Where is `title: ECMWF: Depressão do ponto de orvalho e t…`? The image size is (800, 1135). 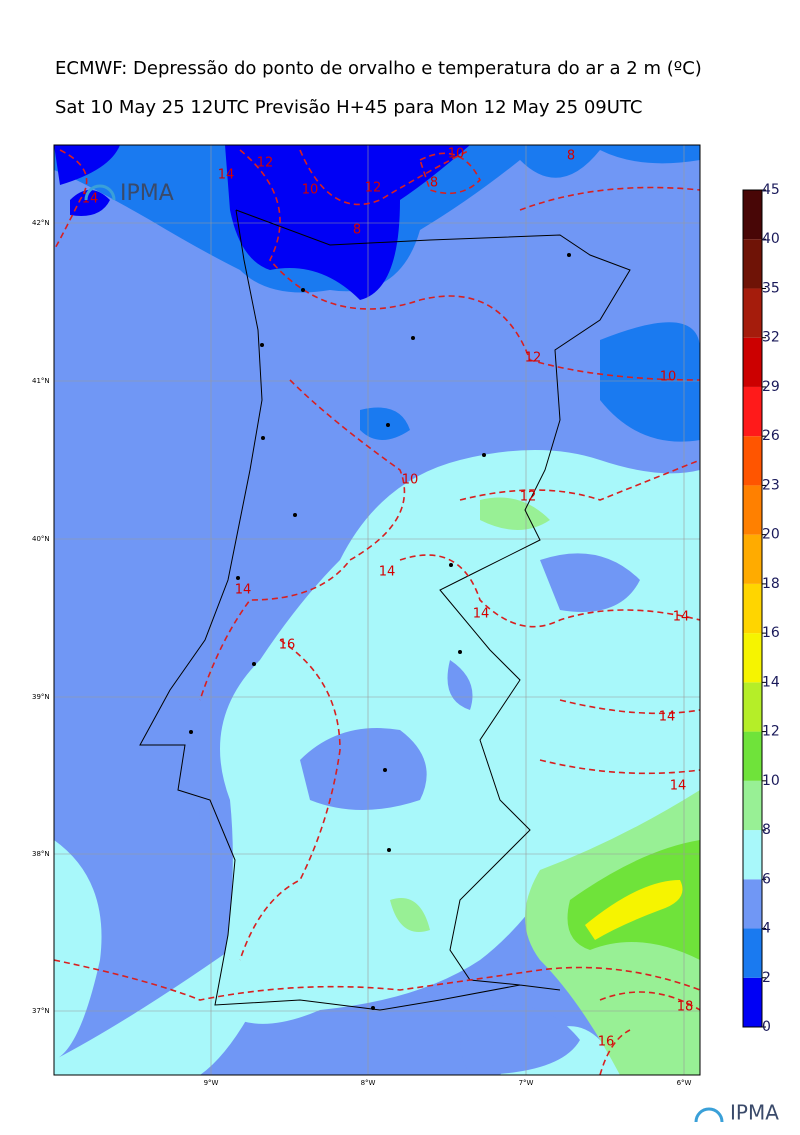
title: ECMWF: Depressão do ponto de orvalho e t… is located at coordinates (378, 68).